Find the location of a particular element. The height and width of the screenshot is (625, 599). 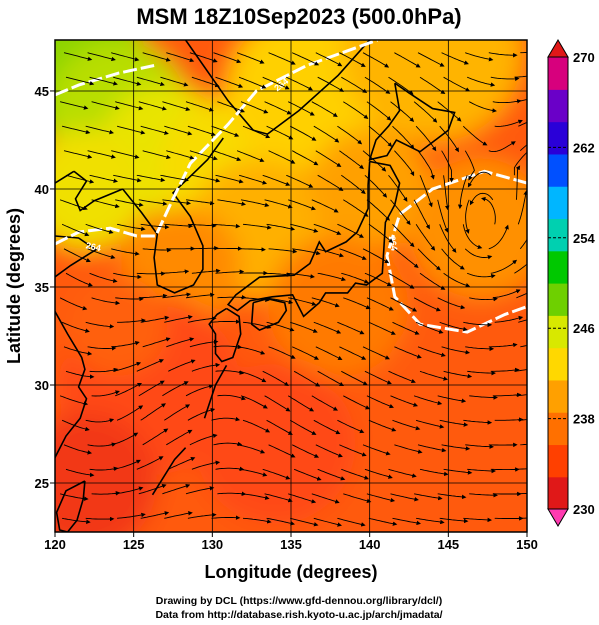

y-tick-label: 40 is located at coordinates (42, 189).